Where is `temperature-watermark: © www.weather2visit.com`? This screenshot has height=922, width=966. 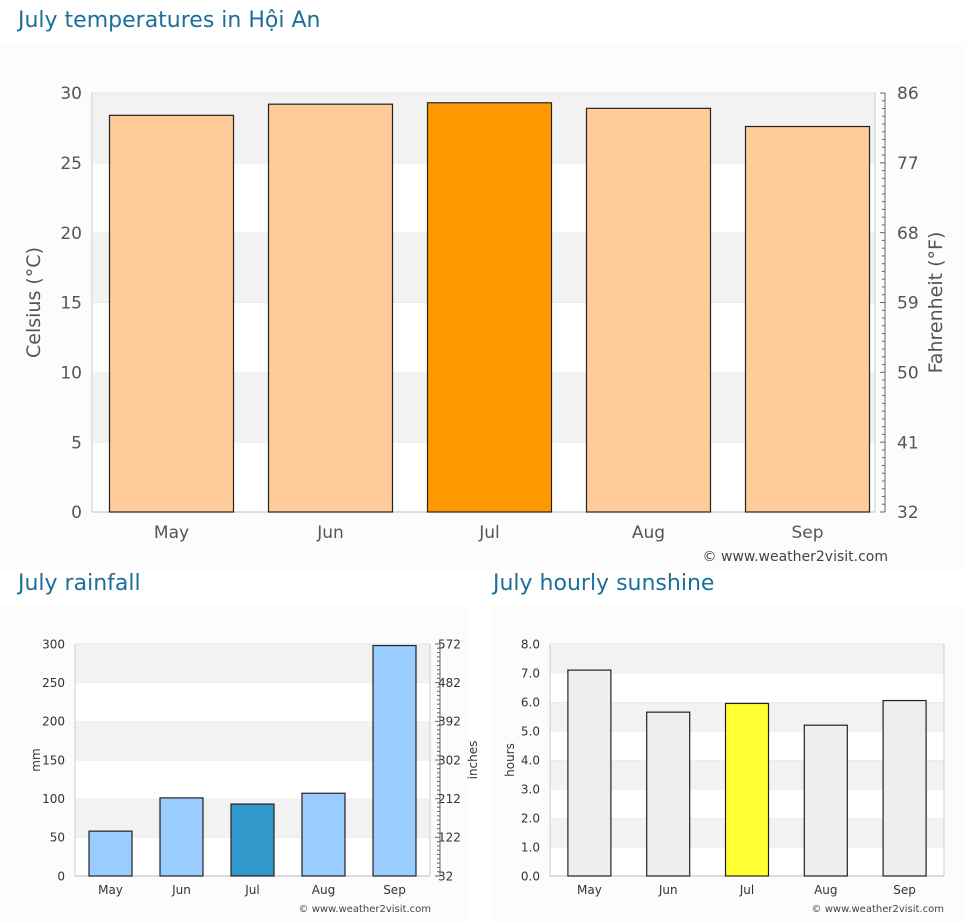 temperature-watermark: © www.weather2visit.com is located at coordinates (795, 557).